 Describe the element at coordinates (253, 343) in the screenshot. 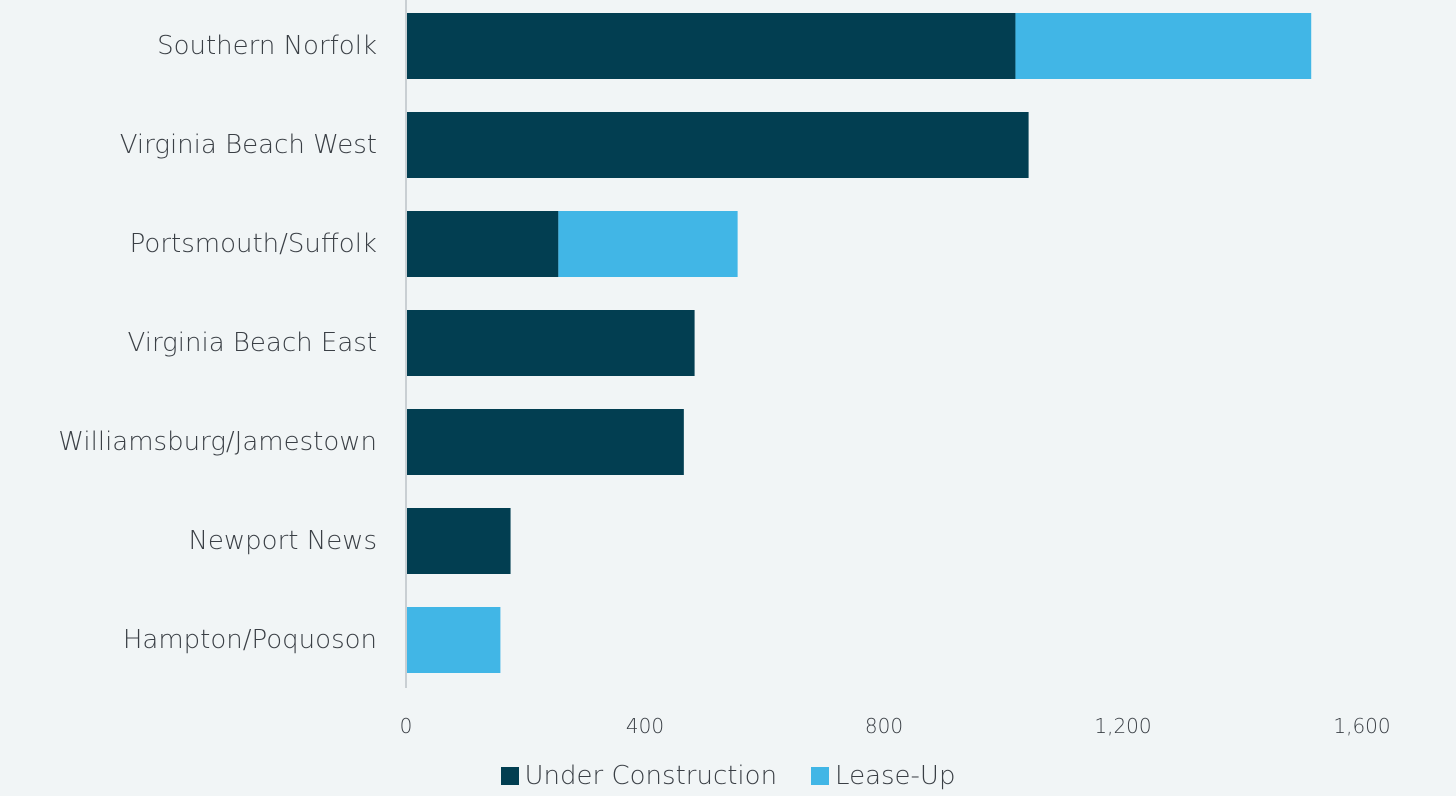

I see `category-label-virginia-beach-east: Virginia Beach East` at that location.